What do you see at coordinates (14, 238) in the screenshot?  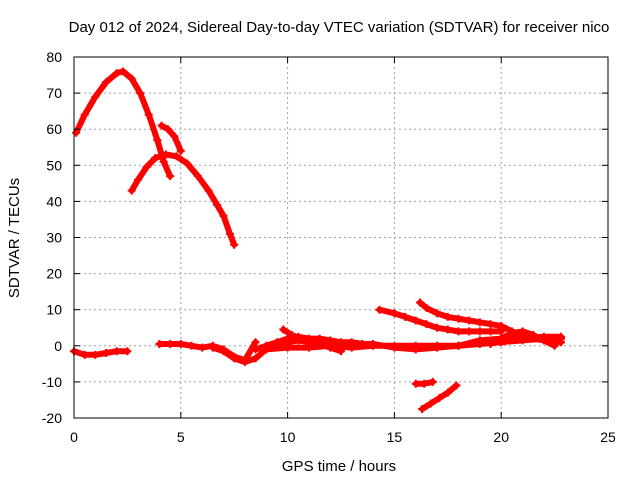 I see `y-axis-label: SDTVAR / TECUs` at bounding box center [14, 238].